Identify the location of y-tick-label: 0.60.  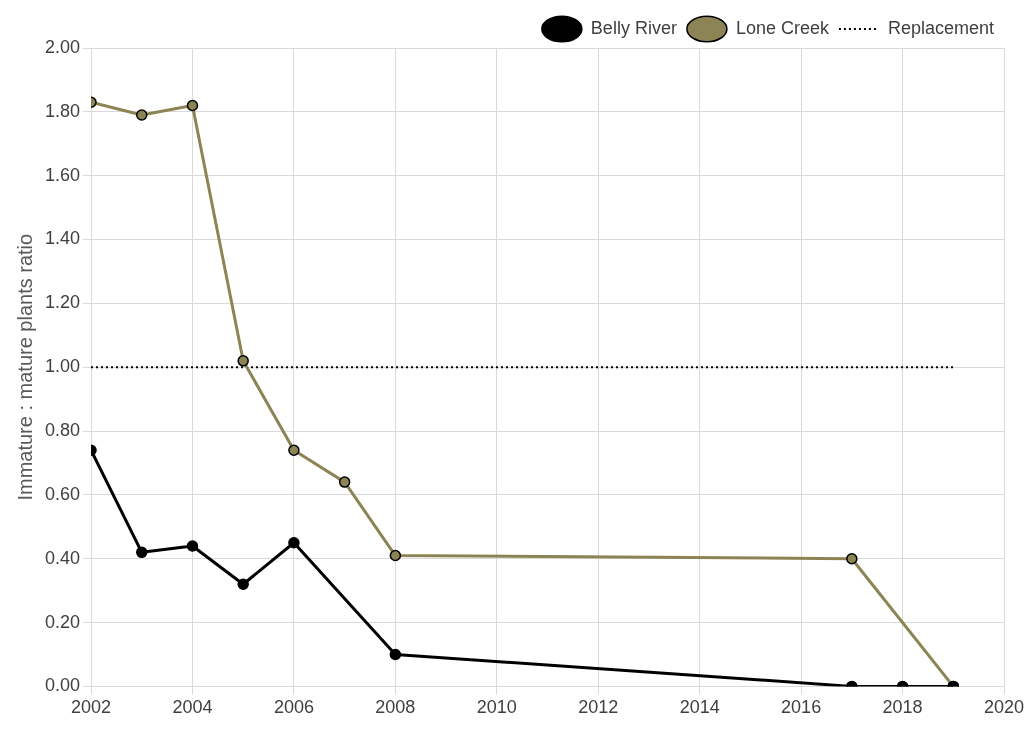
(62, 493).